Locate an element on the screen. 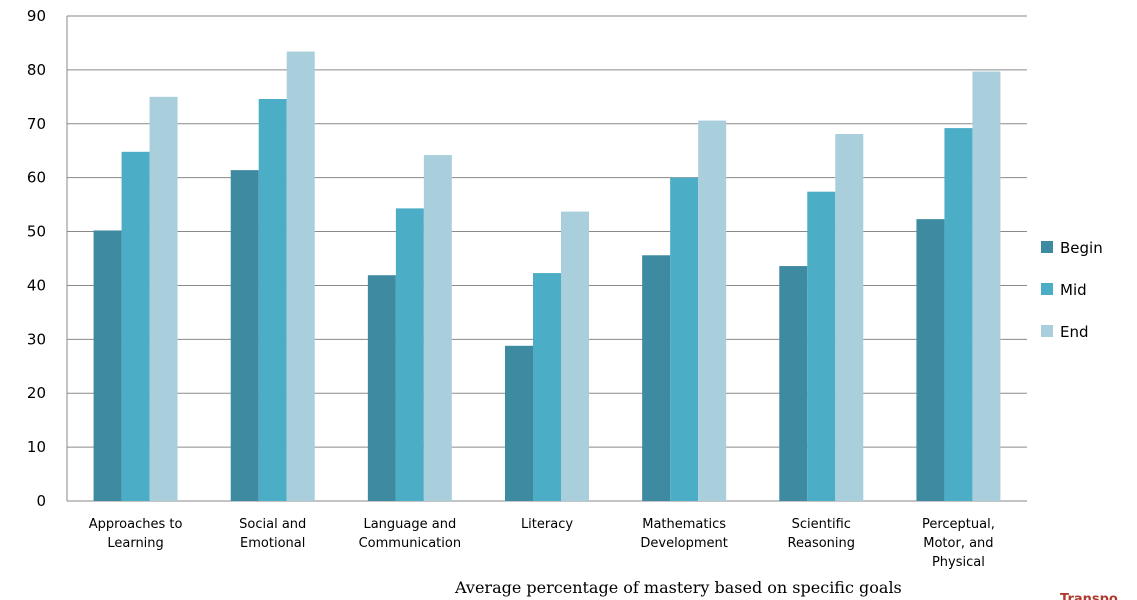  x-category-label: Literacy is located at coordinates (547, 524).